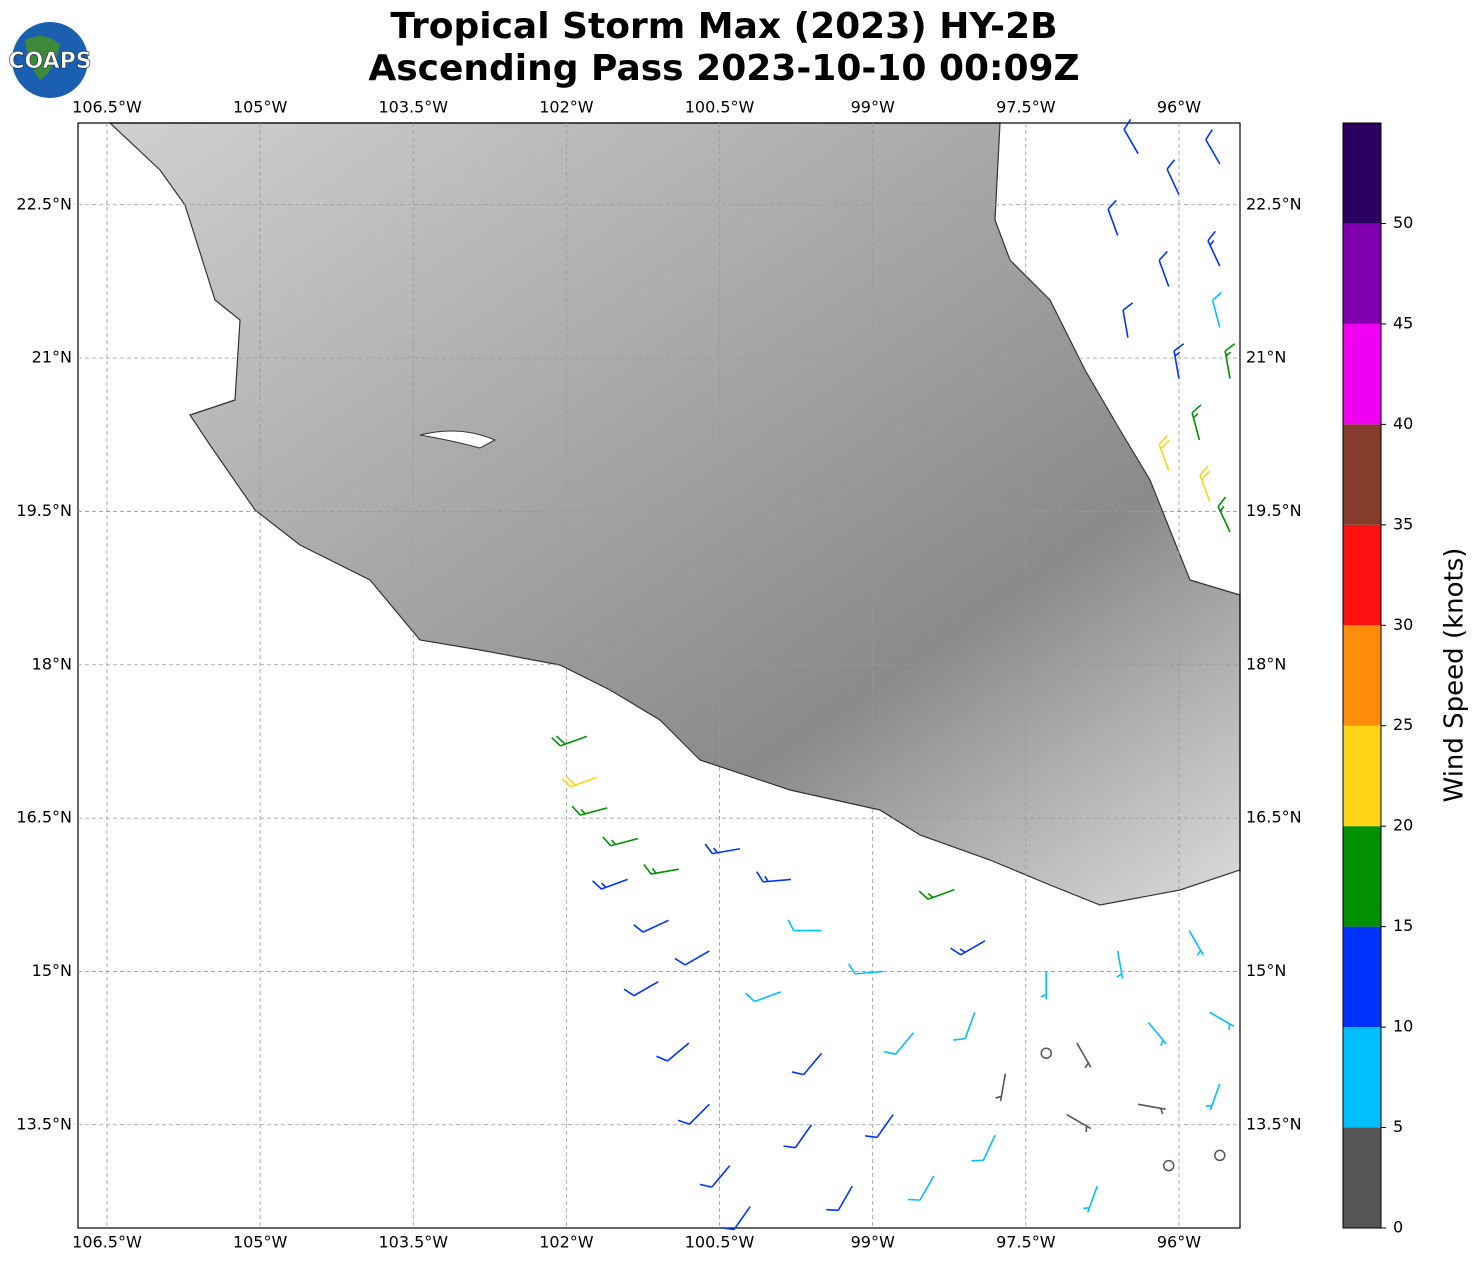  Describe the element at coordinates (1403, 222) in the screenshot. I see `colorbar-tick-label: 50` at that location.